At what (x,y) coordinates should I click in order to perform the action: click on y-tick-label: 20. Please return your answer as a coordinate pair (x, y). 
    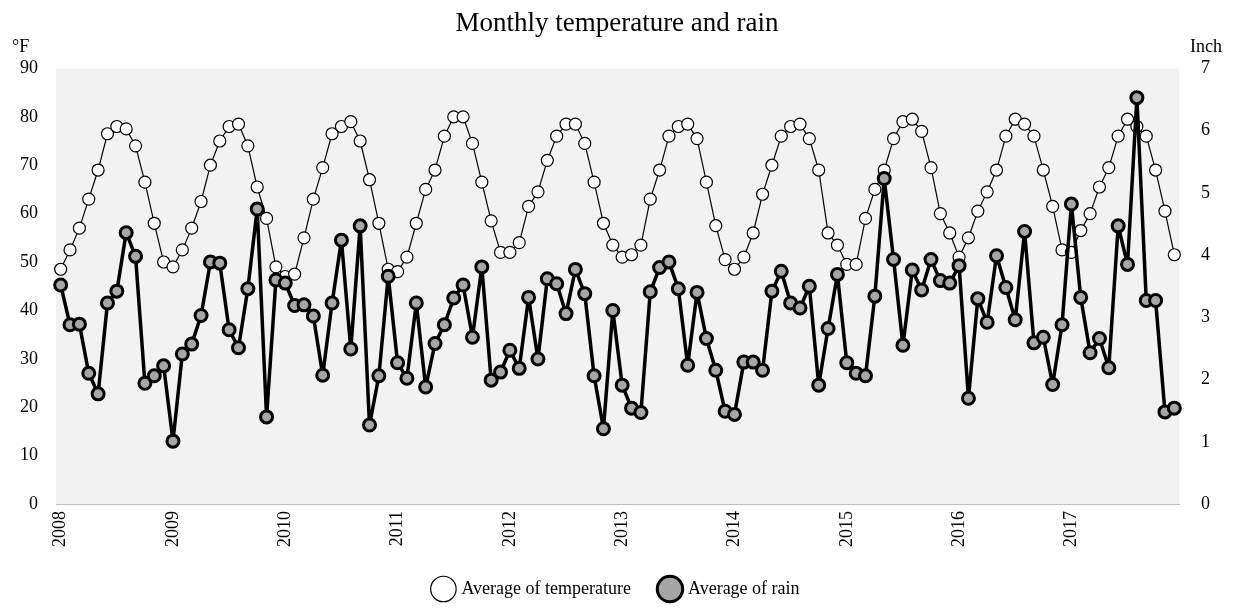
    Looking at the image, I should click on (29, 405).